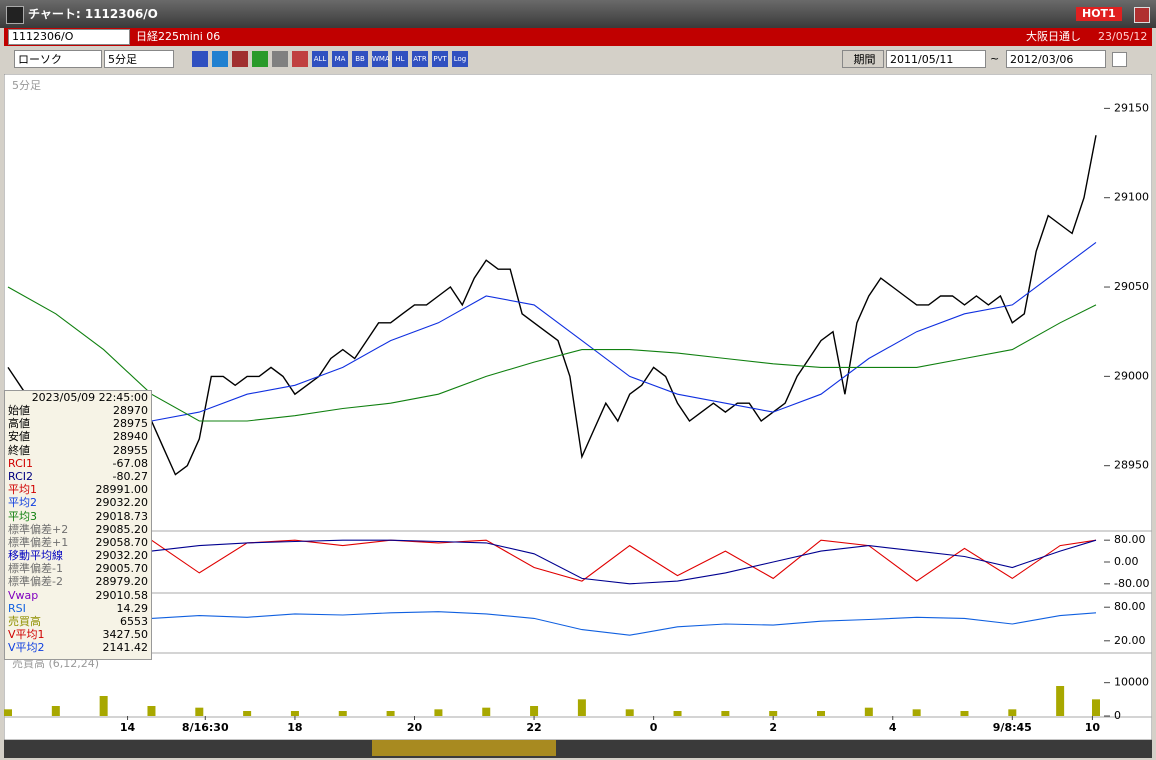 This screenshot has height=760, width=1156. I want to click on panel-title: 5分足, so click(26, 85).